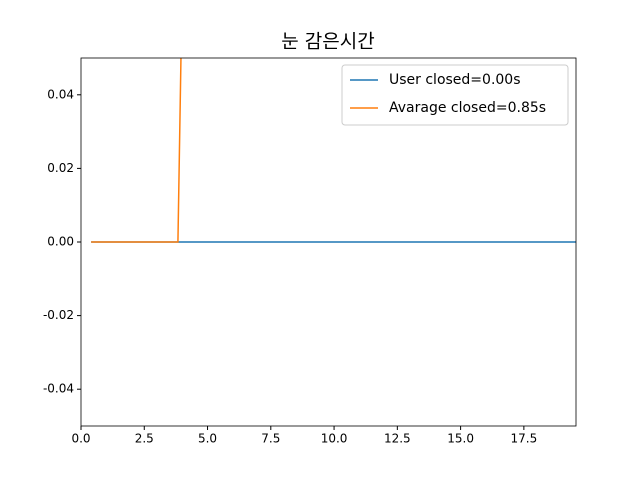 The image size is (640, 480). Describe the element at coordinates (455, 80) in the screenshot. I see `legend-label: User closed=0.00s` at that location.